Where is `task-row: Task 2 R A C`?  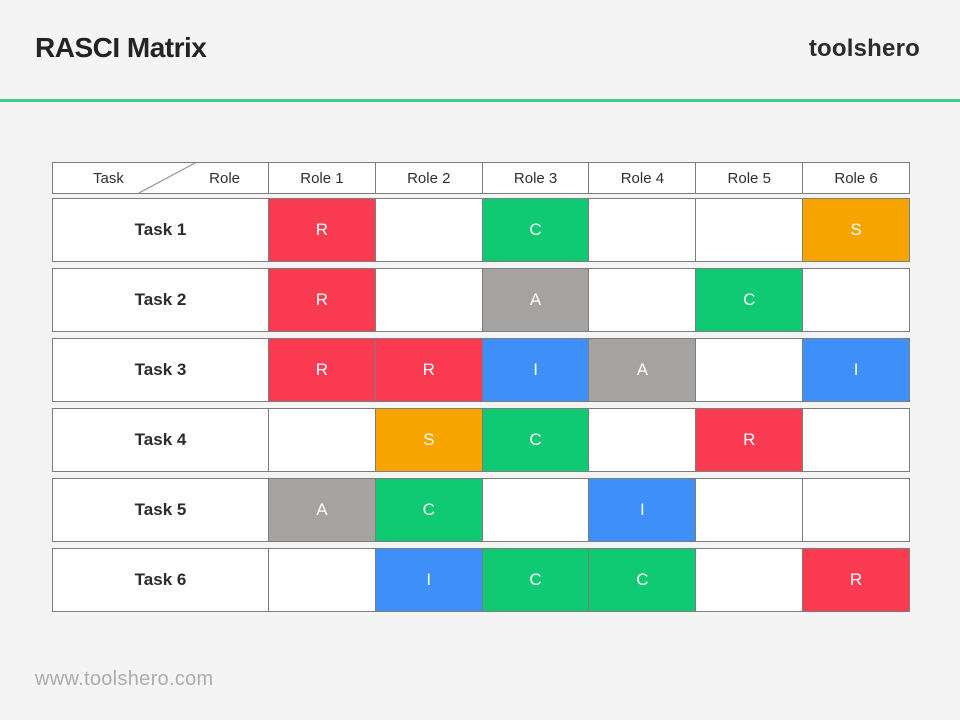 task-row: Task 2 R A C is located at coordinates (481, 300).